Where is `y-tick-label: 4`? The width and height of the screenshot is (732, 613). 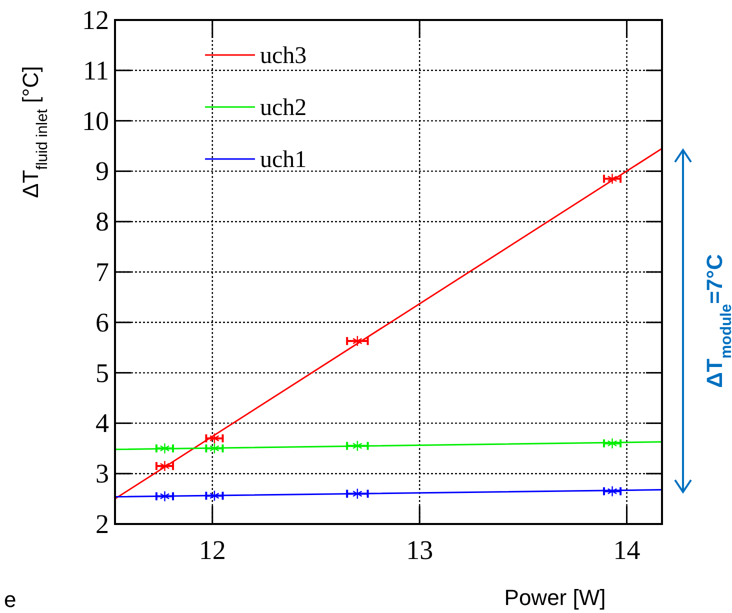
y-tick-label: 4 is located at coordinates (103, 423).